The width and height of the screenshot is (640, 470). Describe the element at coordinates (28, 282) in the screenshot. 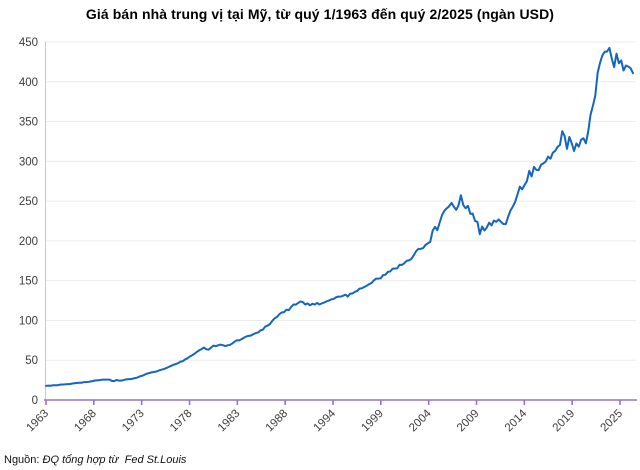

I see `y-tick-label: 150` at that location.